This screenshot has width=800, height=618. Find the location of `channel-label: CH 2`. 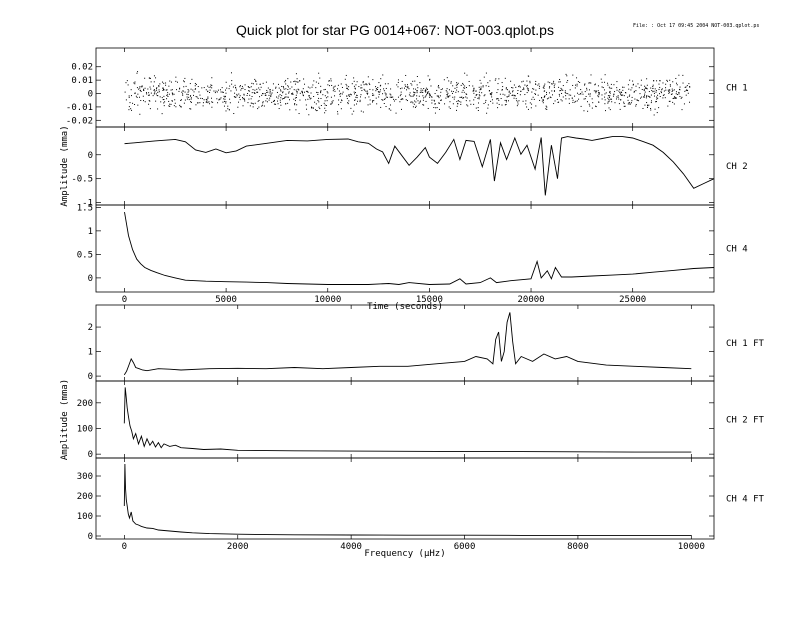

channel-label: CH 2 is located at coordinates (737, 167).